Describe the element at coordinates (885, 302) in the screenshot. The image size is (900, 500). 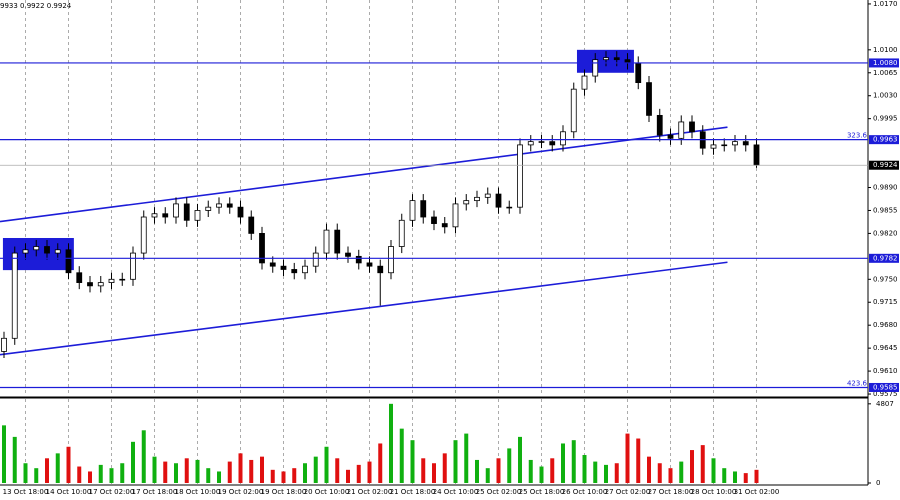
I see `y-tick-label: 0.9715` at that location.